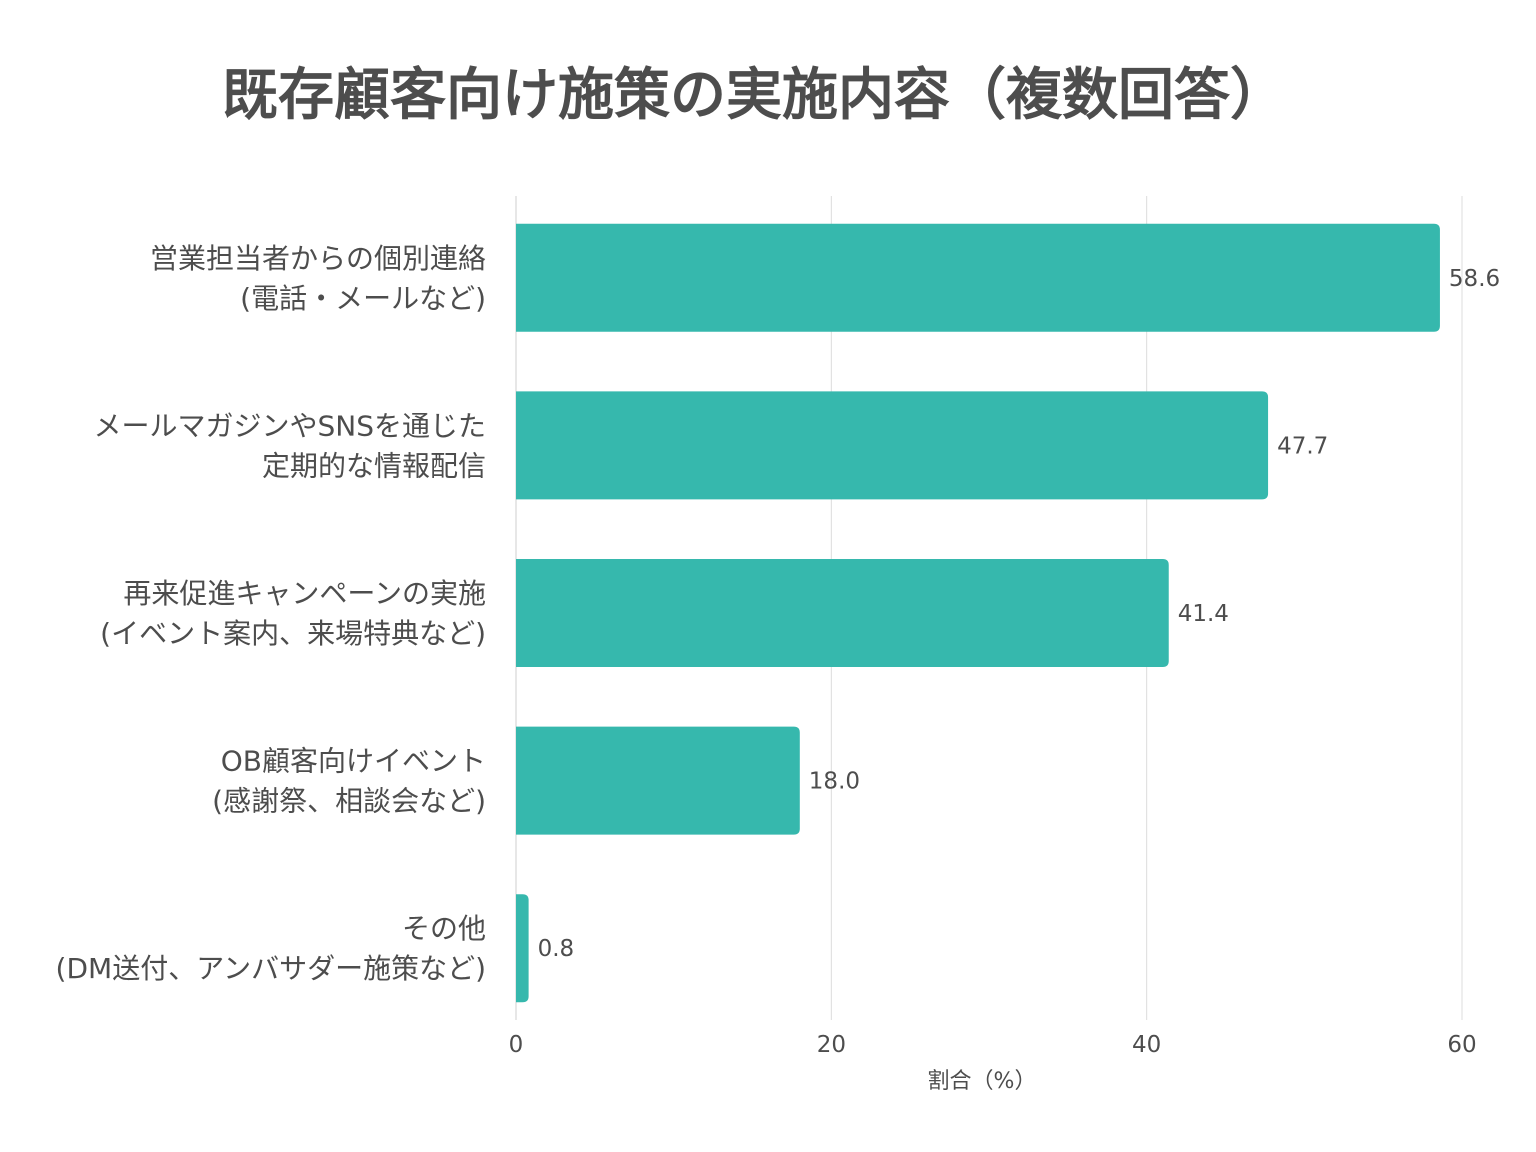 Image resolution: width=1536 pixels, height=1152 pixels. Describe the element at coordinates (318, 258) in the screenshot. I see `category-label: 営業担当者からの個別連絡` at that location.